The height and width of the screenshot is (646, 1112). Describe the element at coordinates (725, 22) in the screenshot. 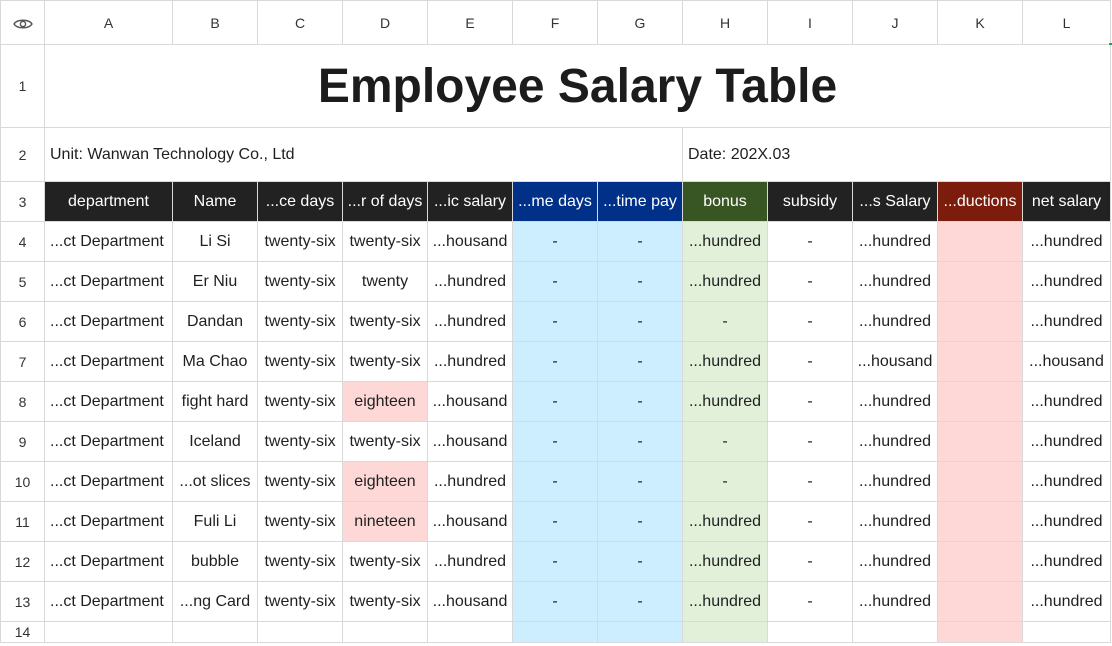

I see `column-header-h: H` at that location.